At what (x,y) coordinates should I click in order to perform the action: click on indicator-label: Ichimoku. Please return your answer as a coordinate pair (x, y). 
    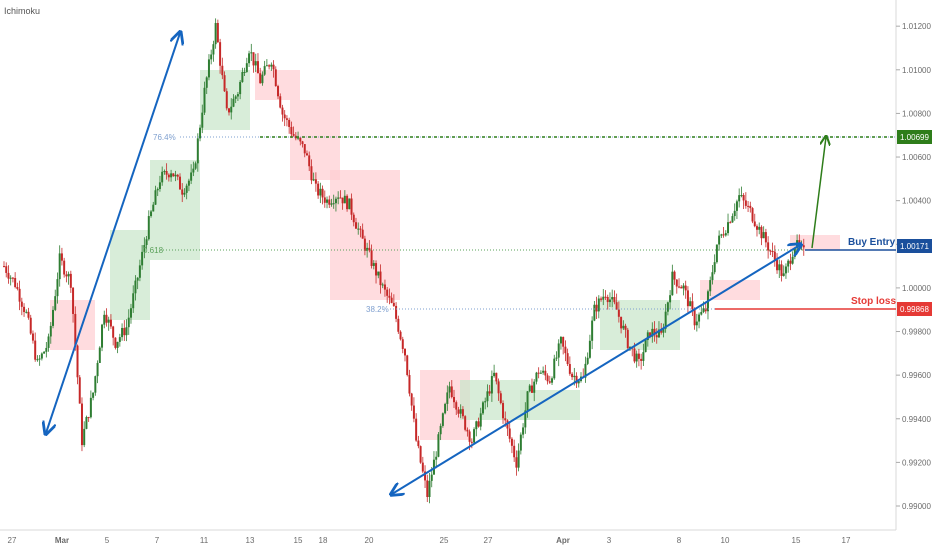
    Looking at the image, I should click on (22, 11).